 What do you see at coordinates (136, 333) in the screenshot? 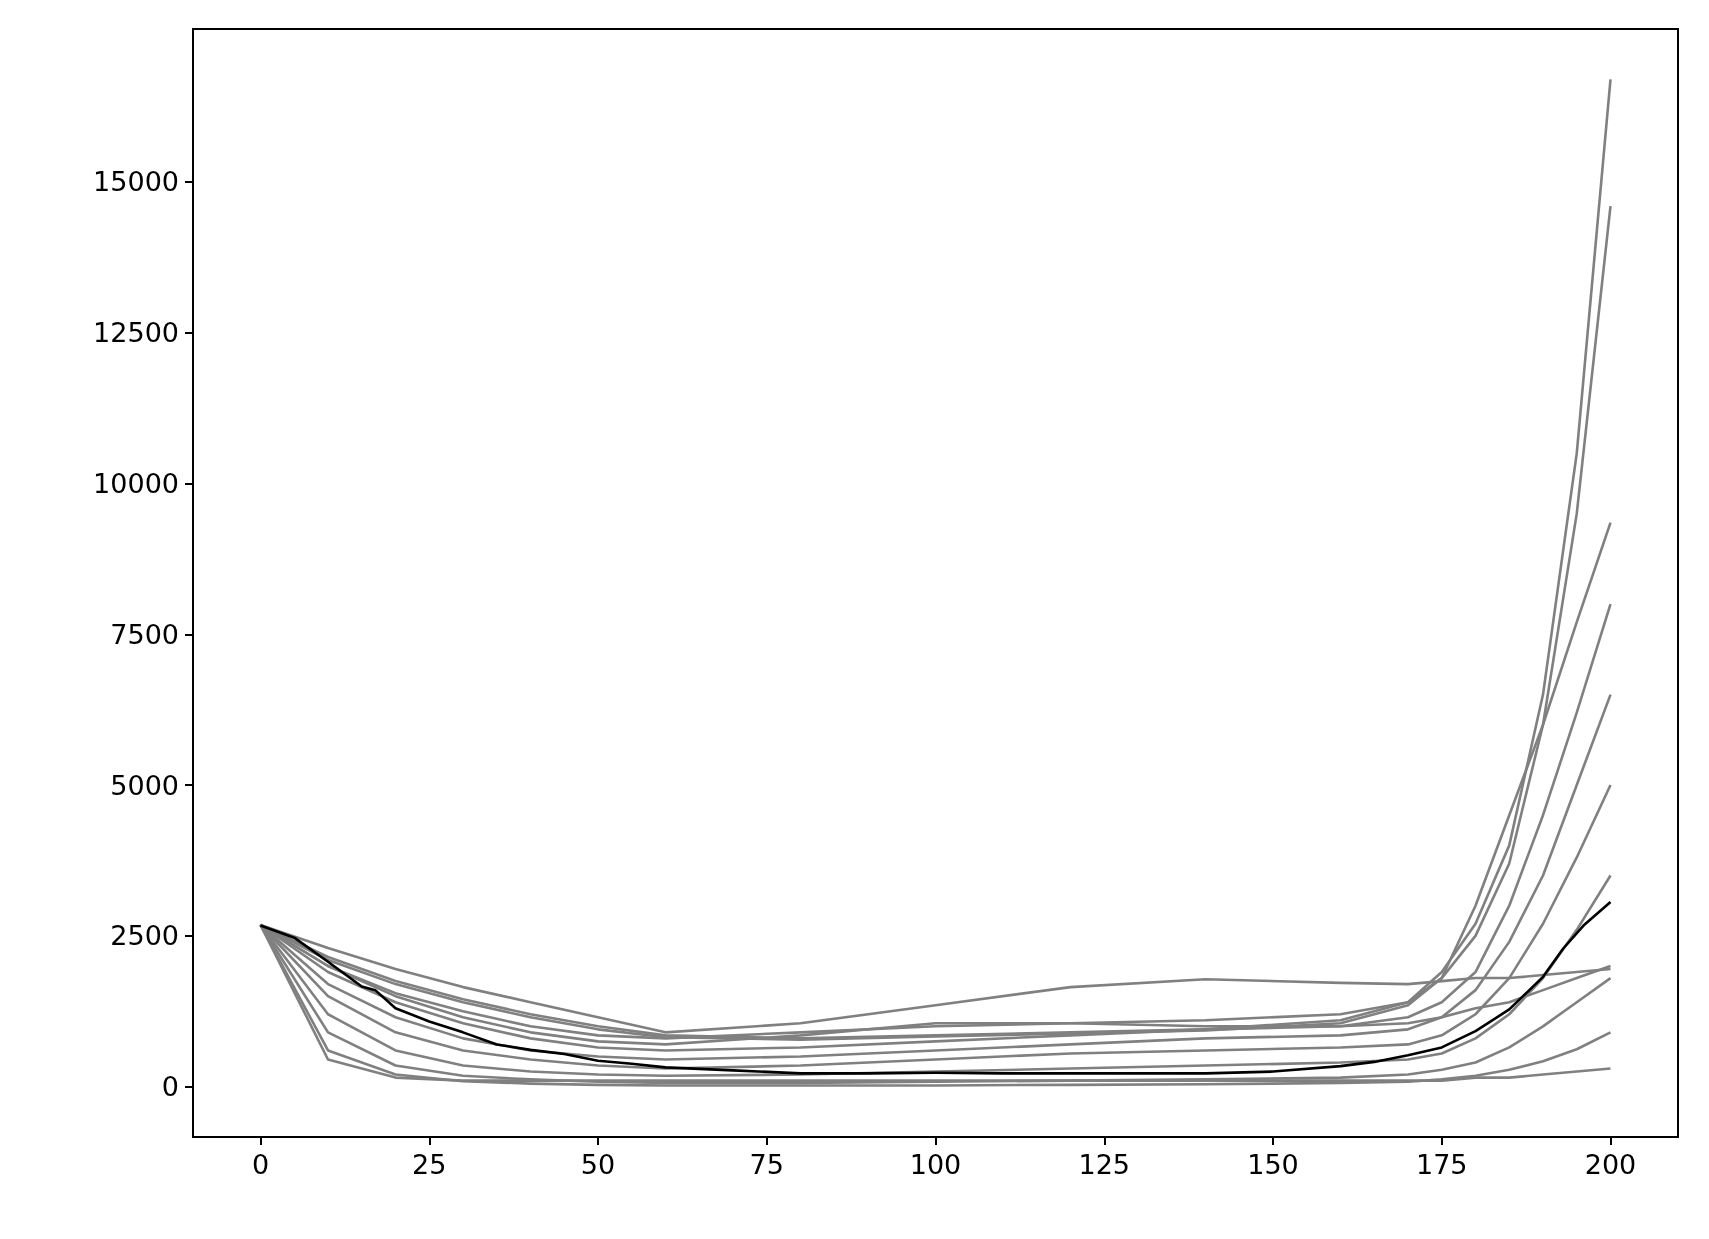
I see `y-tick-label: 12500` at bounding box center [136, 333].